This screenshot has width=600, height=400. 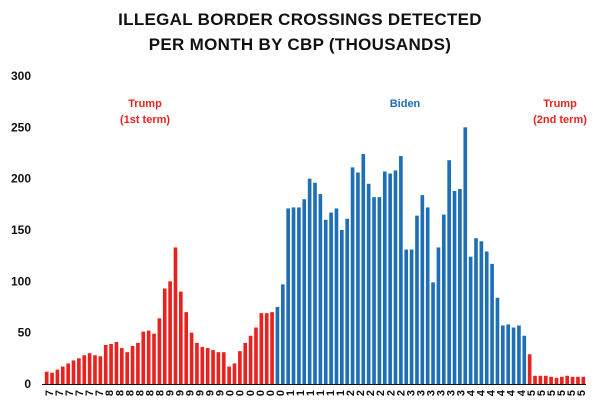 What do you see at coordinates (170, 393) in the screenshot?
I see `x-tick-label-12: 9` at bounding box center [170, 393].